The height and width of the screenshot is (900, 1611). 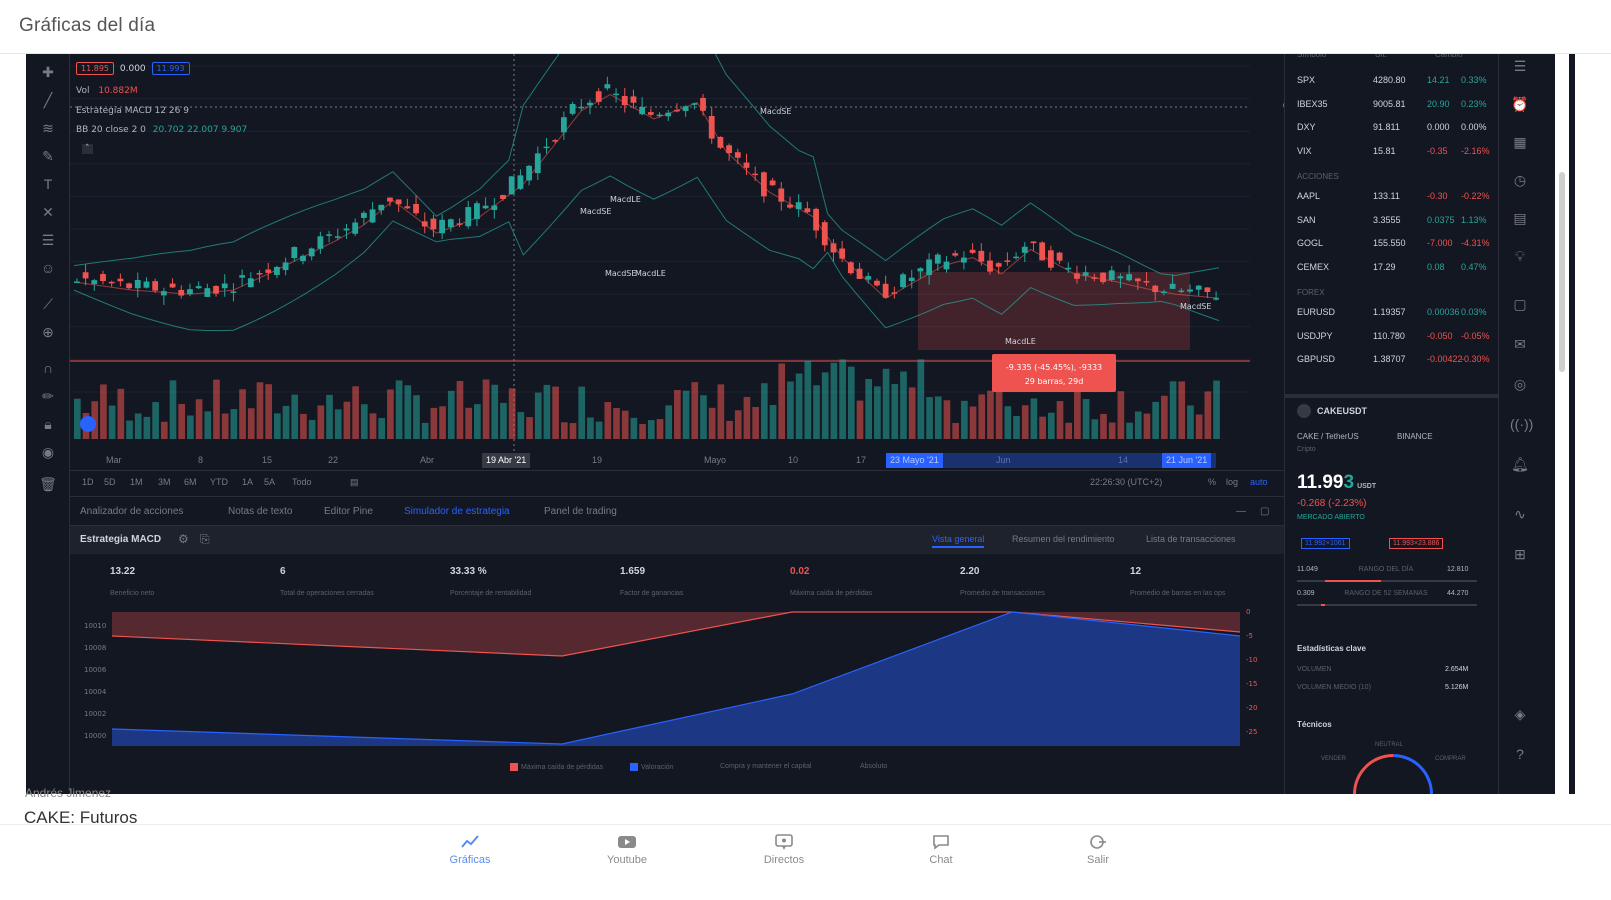 I want to click on signal-icon: ((·)), so click(x=1522, y=424).